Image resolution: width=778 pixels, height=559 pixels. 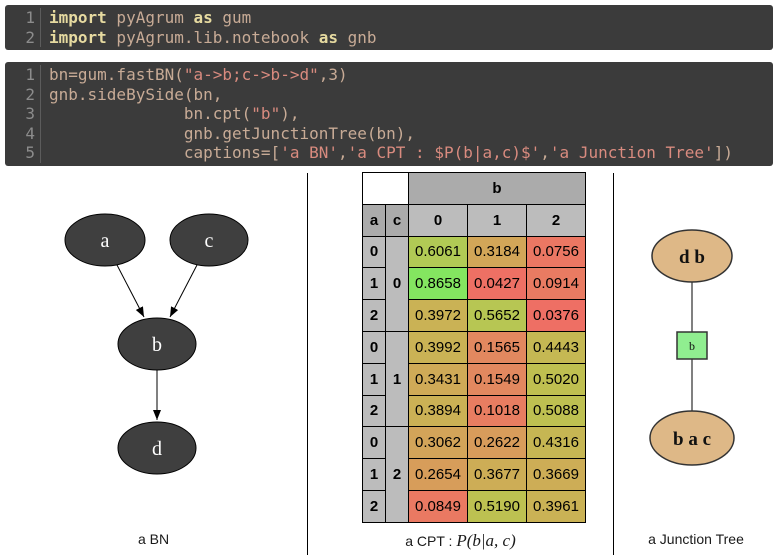 I want to click on cpt-value-cell: 0.3992, so click(x=438, y=347).